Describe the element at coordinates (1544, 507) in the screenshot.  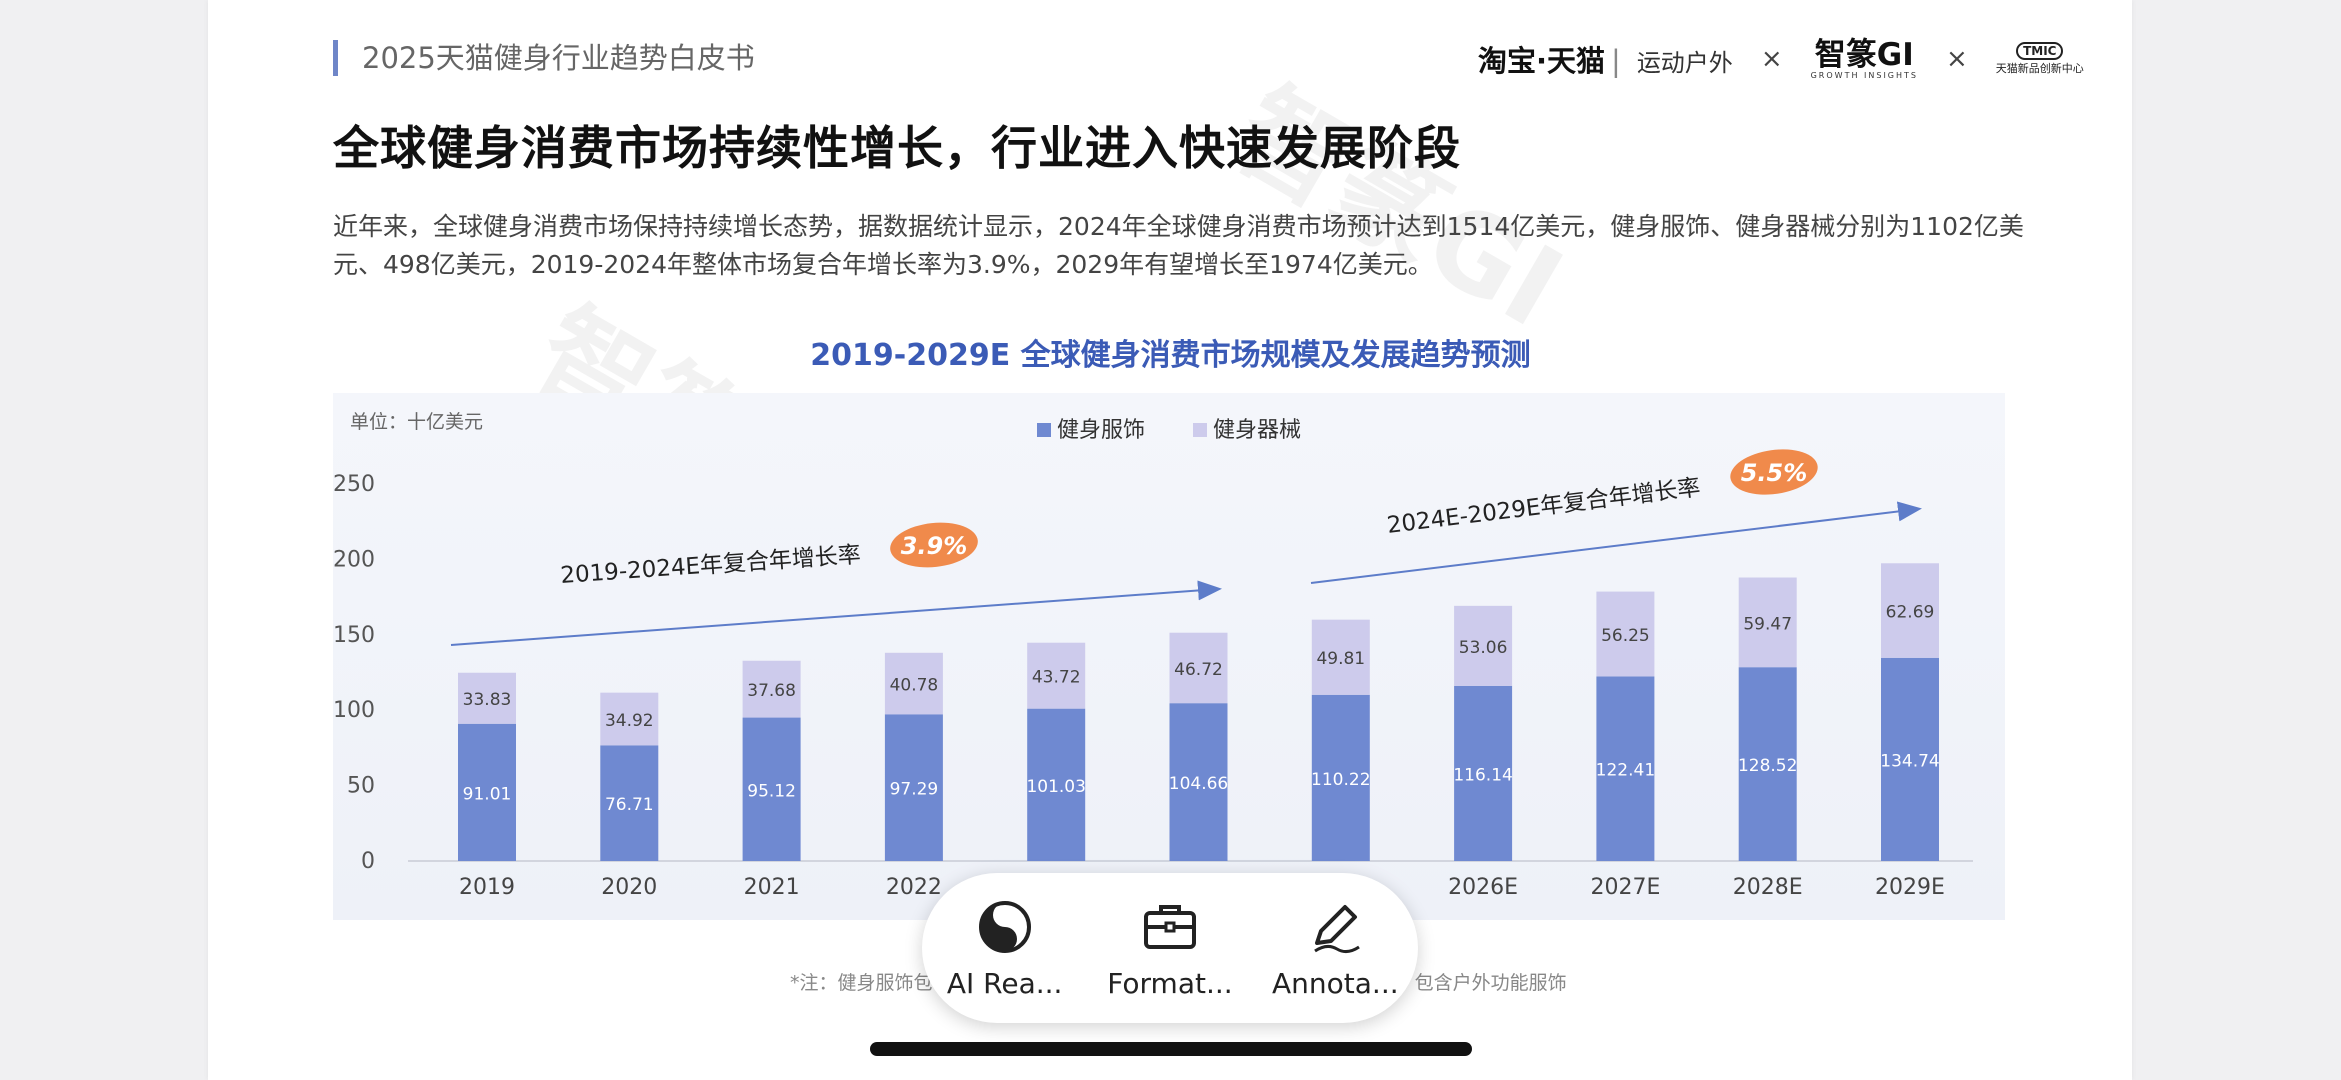
I see `cagr-label: 2024E-2029E年复合年增长率` at that location.